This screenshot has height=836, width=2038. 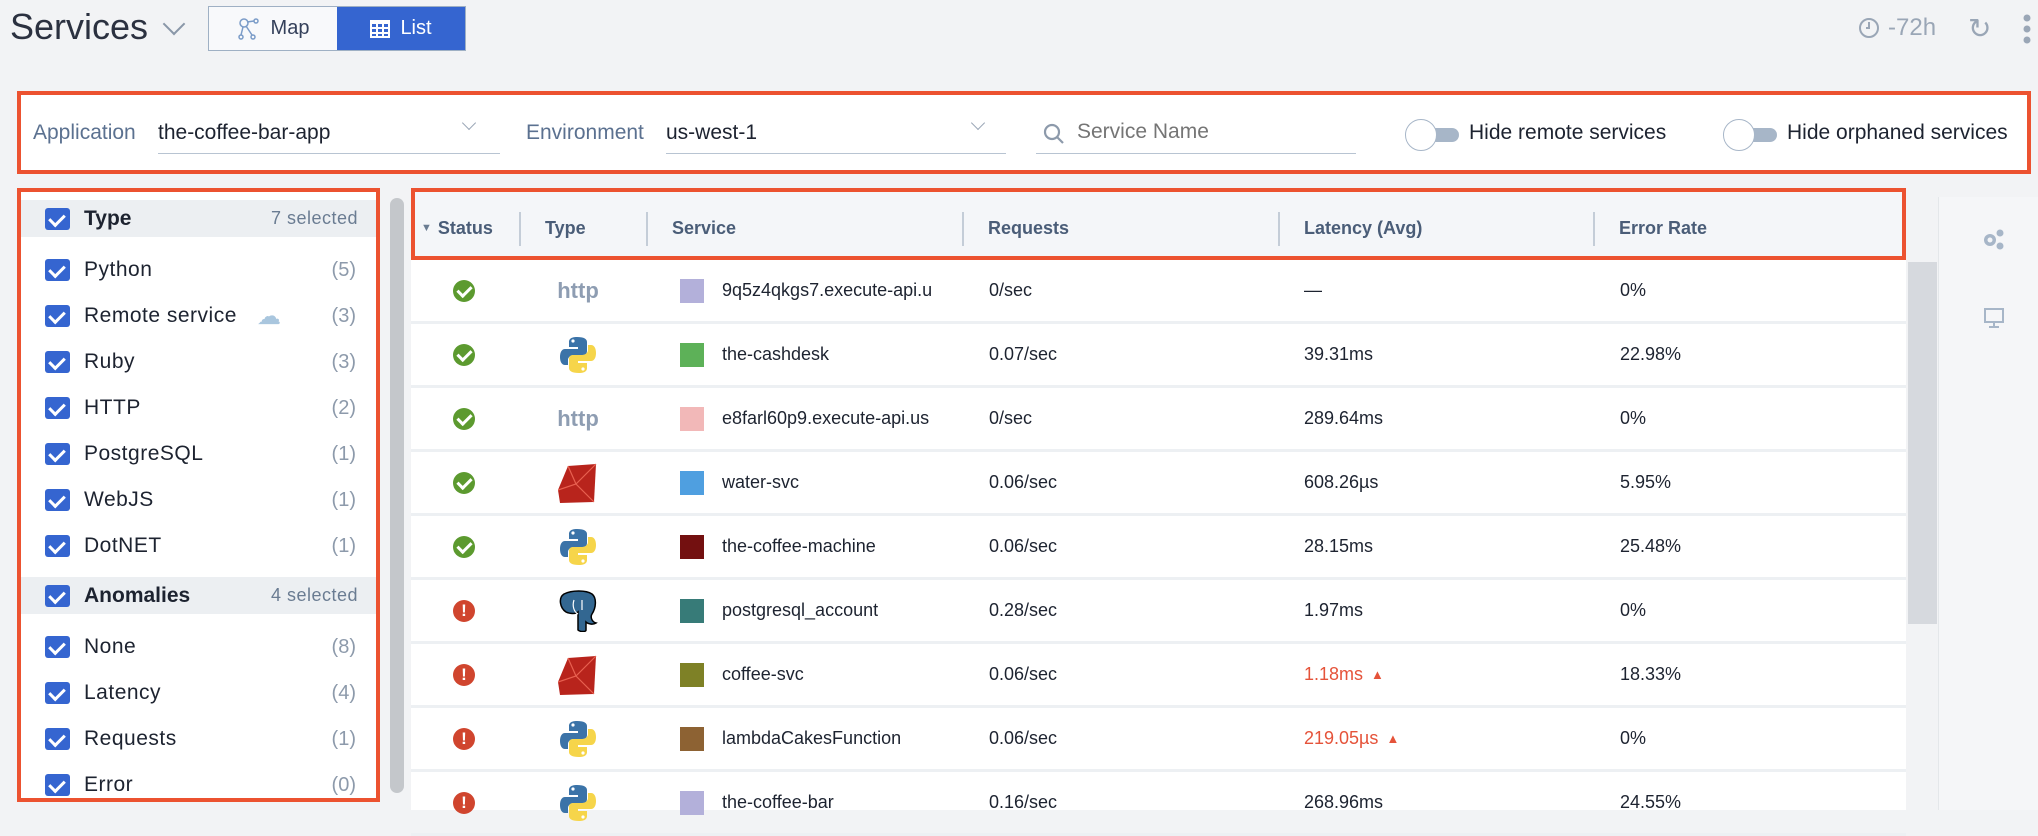 What do you see at coordinates (585, 132) in the screenshot?
I see `environment-label: Environment` at bounding box center [585, 132].